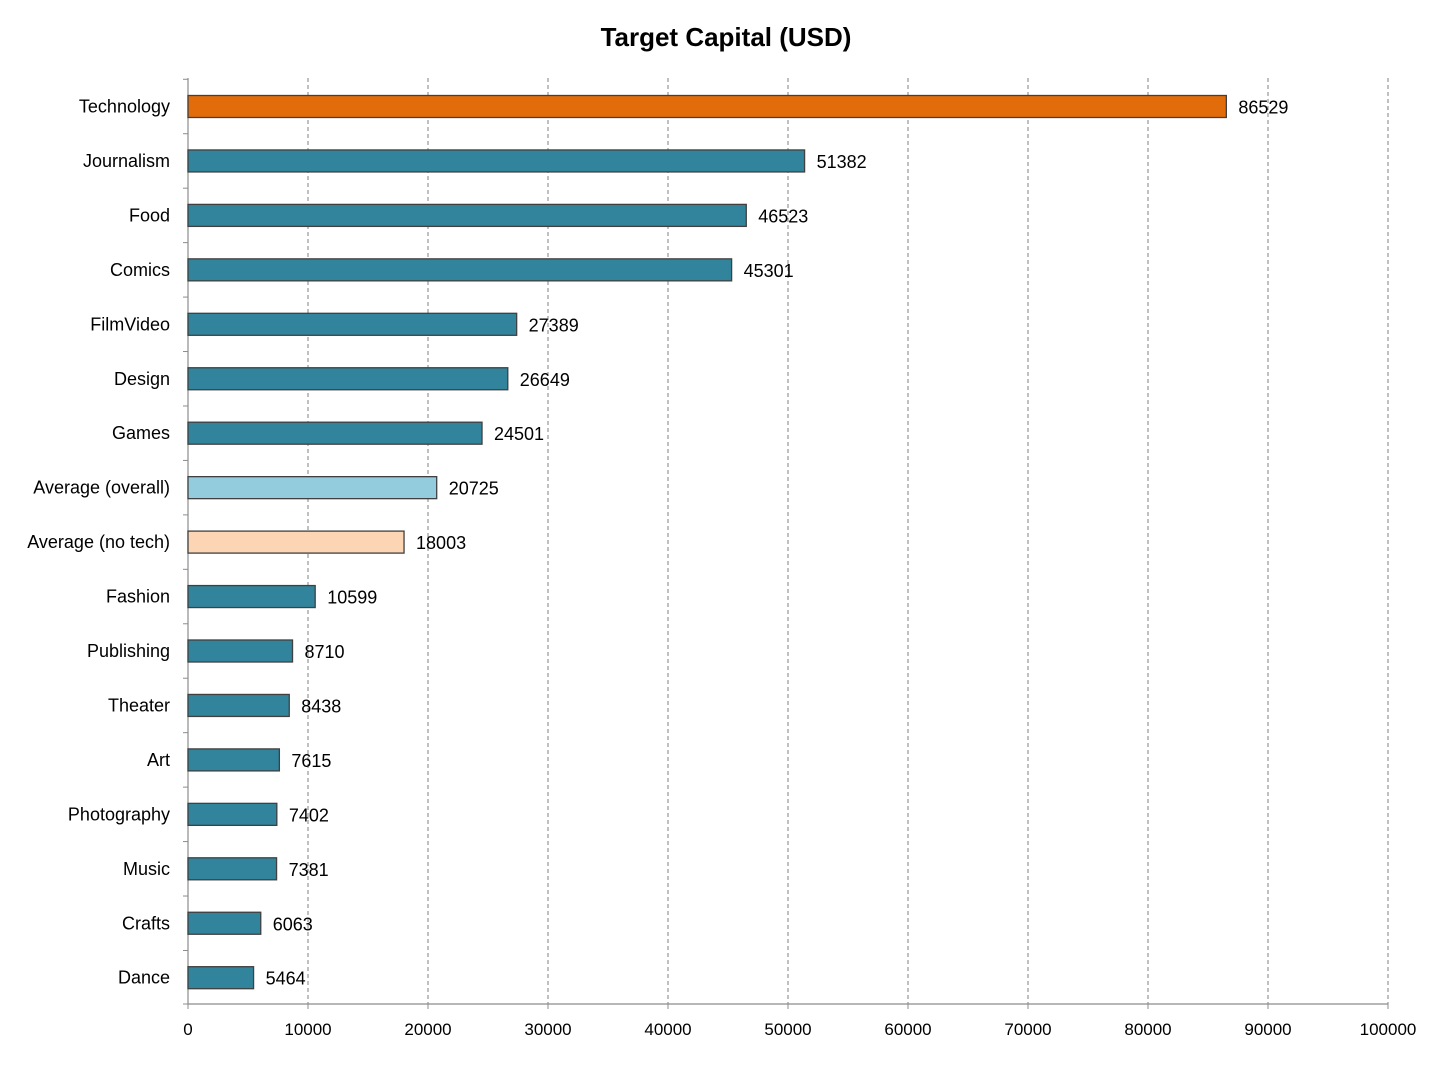  Describe the element at coordinates (286, 979) in the screenshot. I see `value-label-16: 5464` at that location.